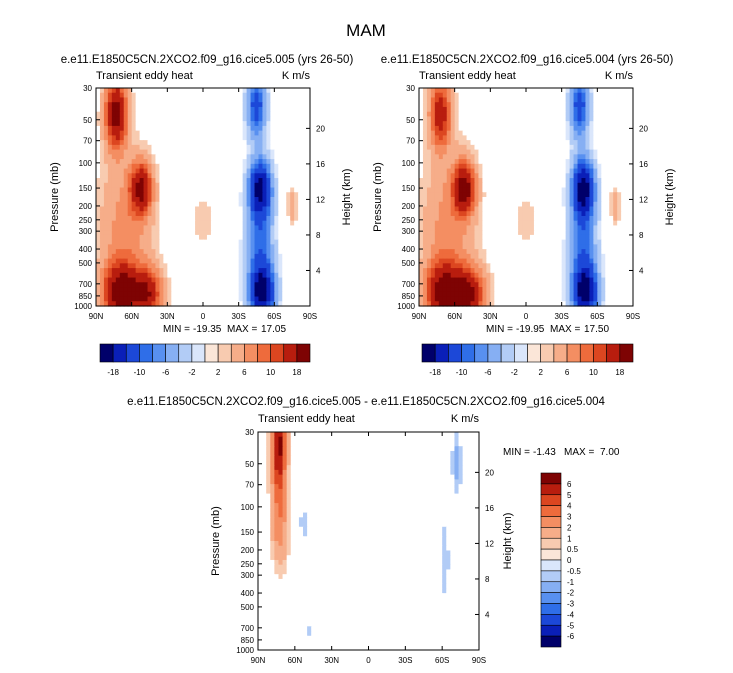 This screenshot has height=673, width=733. I want to click on x-tick-label: 60S, so click(274, 316).